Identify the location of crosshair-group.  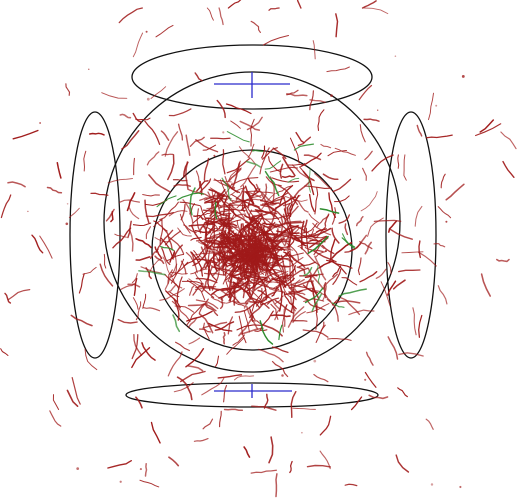
(253, 235).